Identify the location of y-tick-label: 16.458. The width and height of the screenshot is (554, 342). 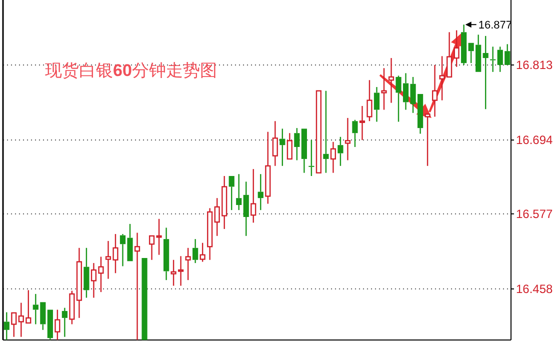
(535, 289).